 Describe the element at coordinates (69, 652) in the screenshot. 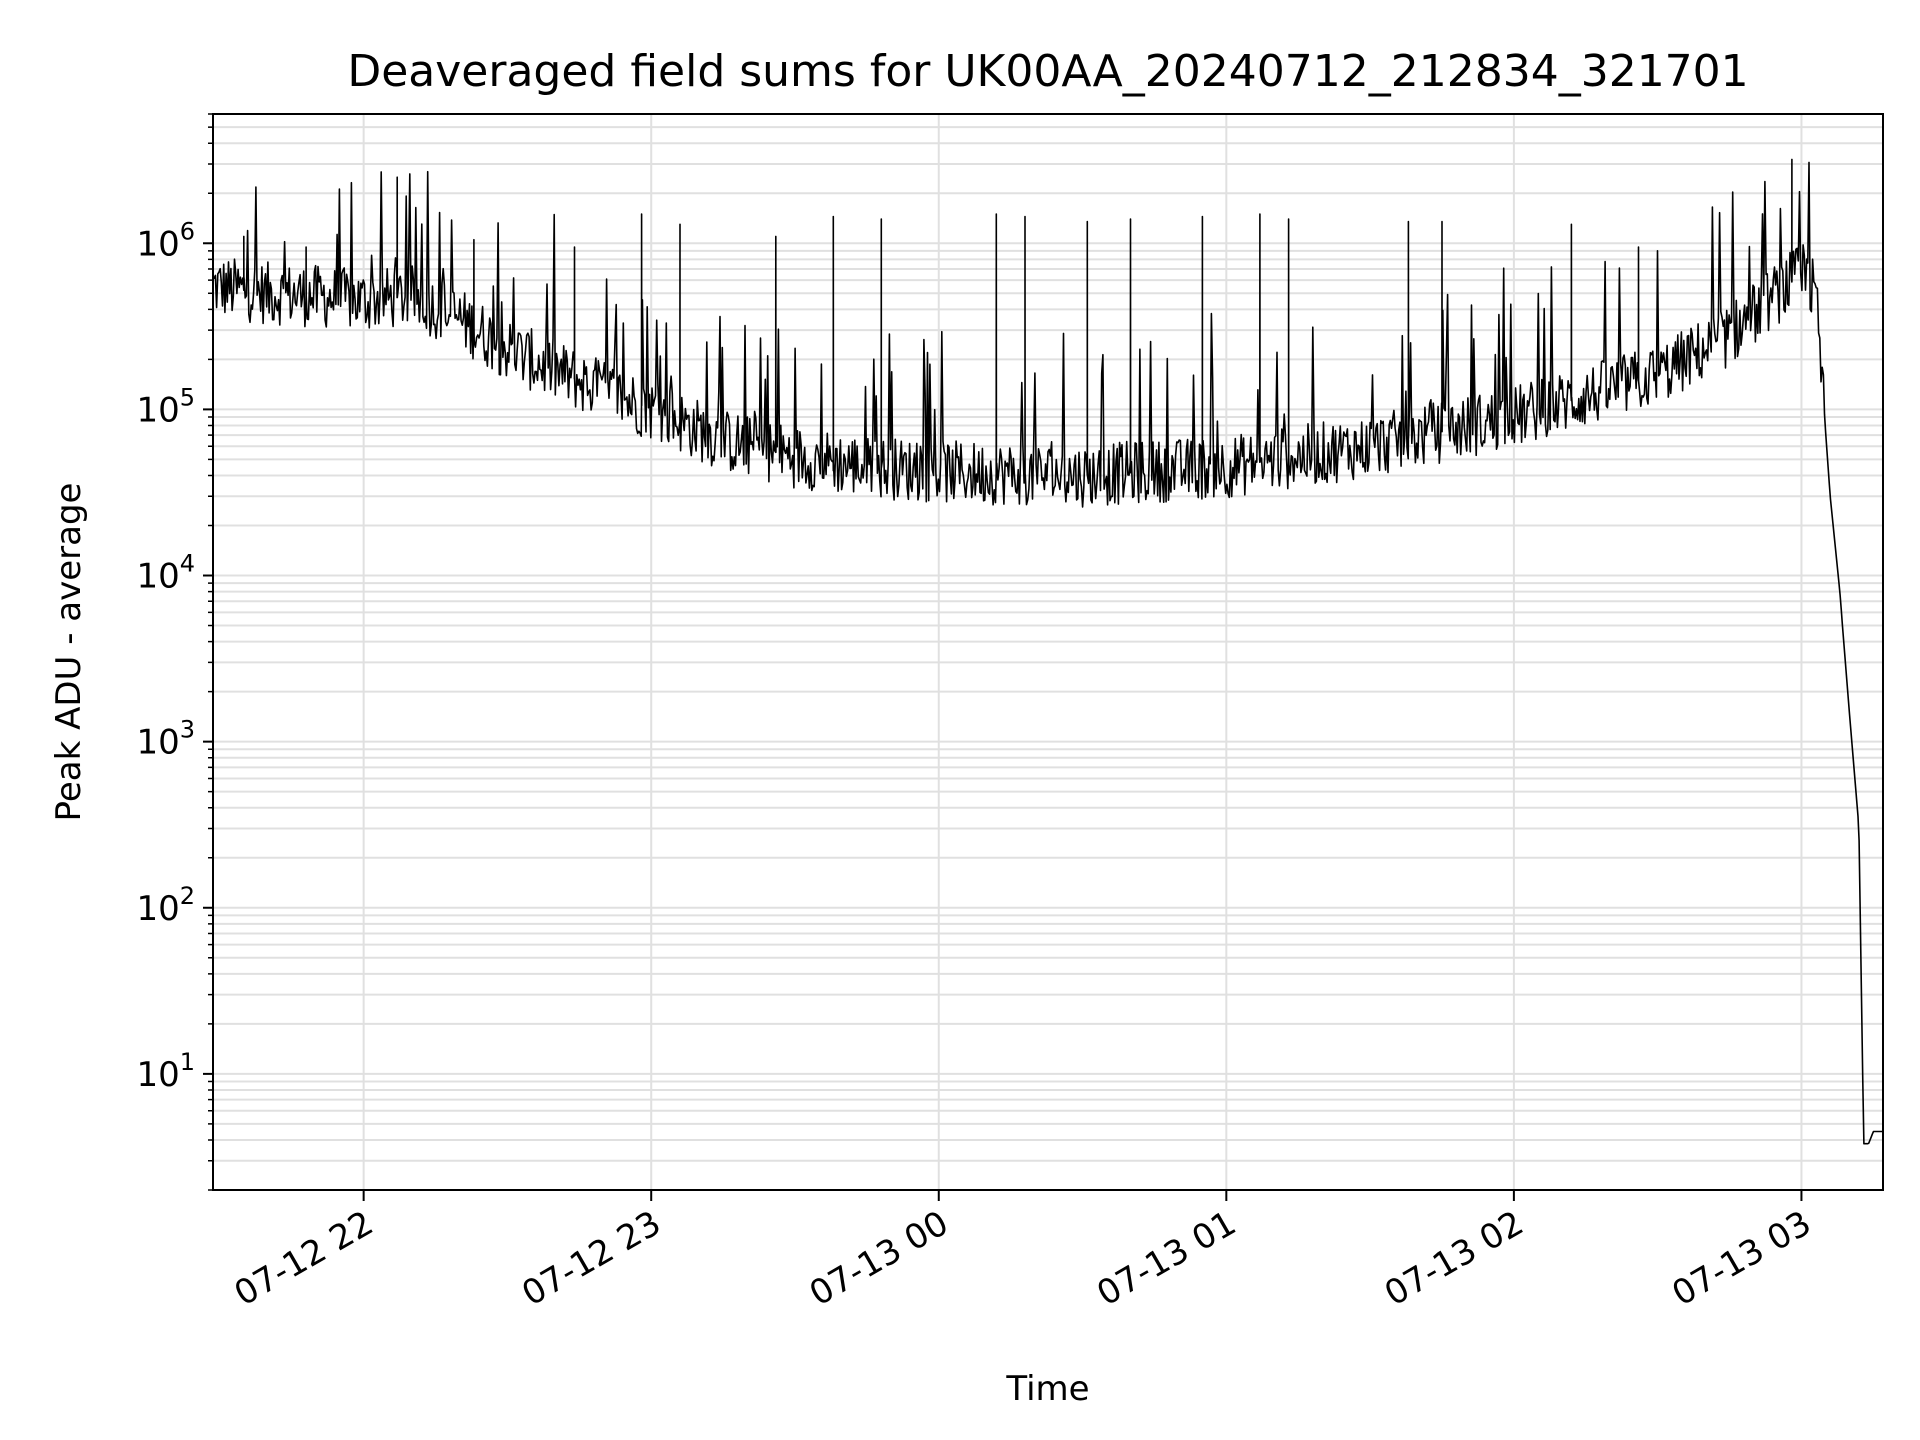

I see `y-axis-title: Peak ADU - average` at that location.